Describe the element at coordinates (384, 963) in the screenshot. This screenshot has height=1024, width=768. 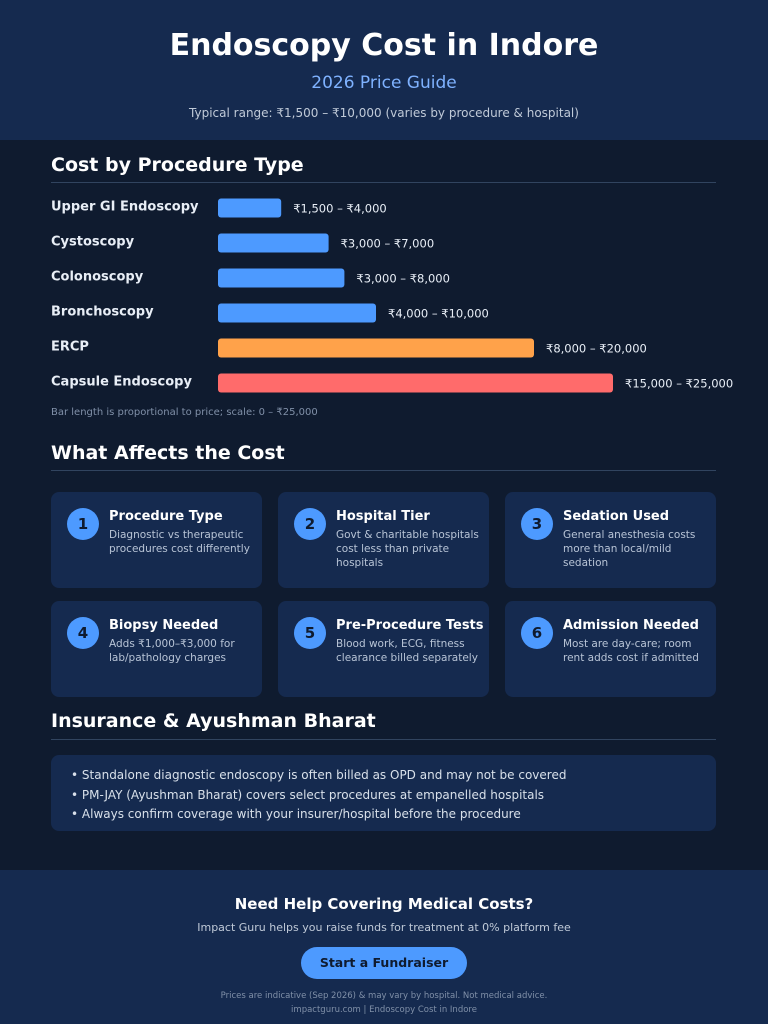
I see `cta-button: Start a Fundraiser` at that location.